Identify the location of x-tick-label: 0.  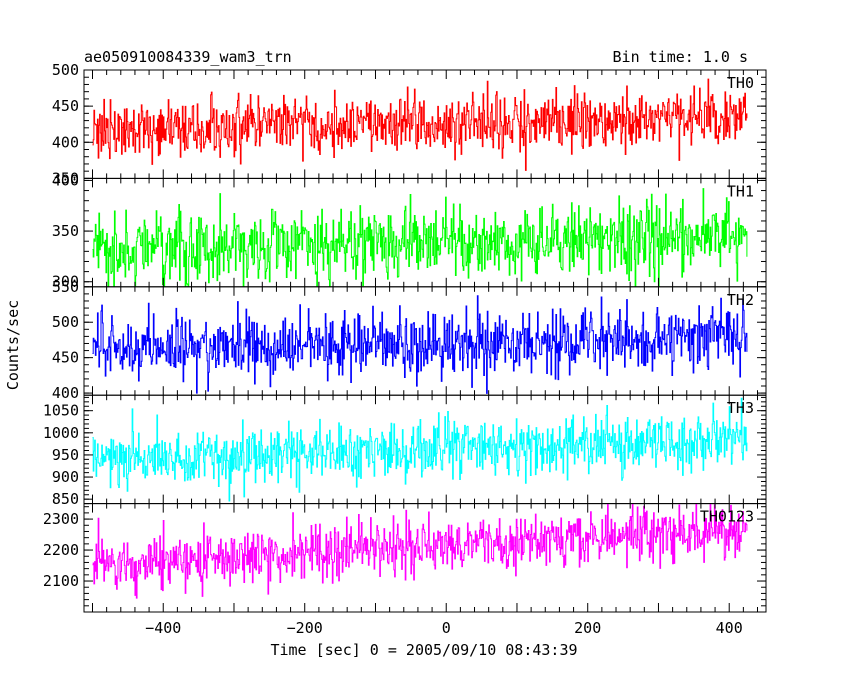
(446, 628).